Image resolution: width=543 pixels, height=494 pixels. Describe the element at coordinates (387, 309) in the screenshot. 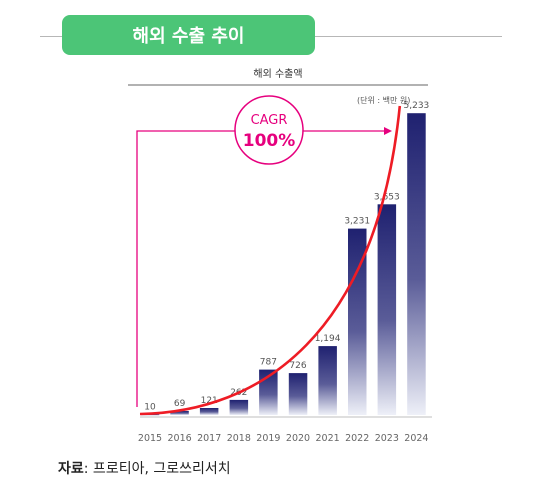

I see `bar-2023` at that location.